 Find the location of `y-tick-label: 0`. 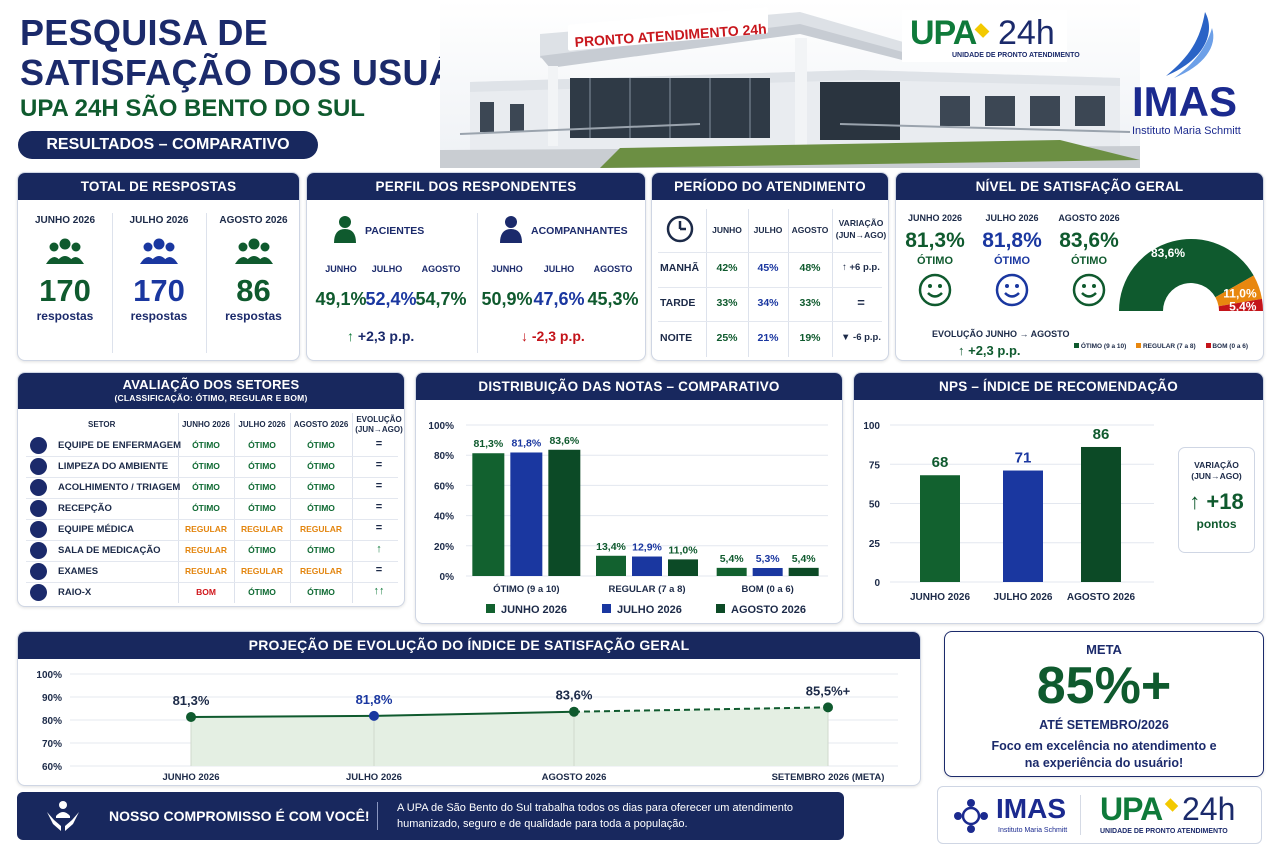

y-tick-label: 0 is located at coordinates (877, 583).